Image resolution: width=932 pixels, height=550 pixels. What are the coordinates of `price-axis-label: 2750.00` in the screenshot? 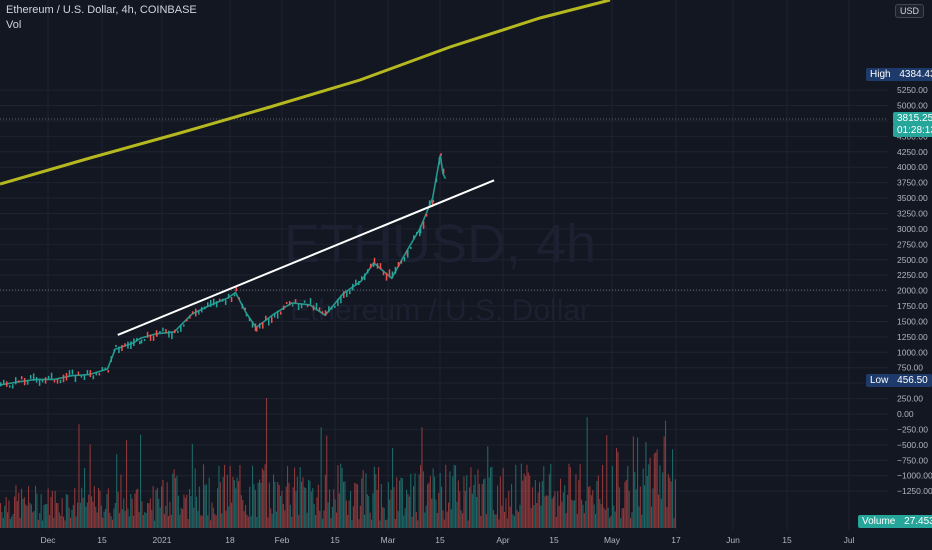 It's located at (912, 244).